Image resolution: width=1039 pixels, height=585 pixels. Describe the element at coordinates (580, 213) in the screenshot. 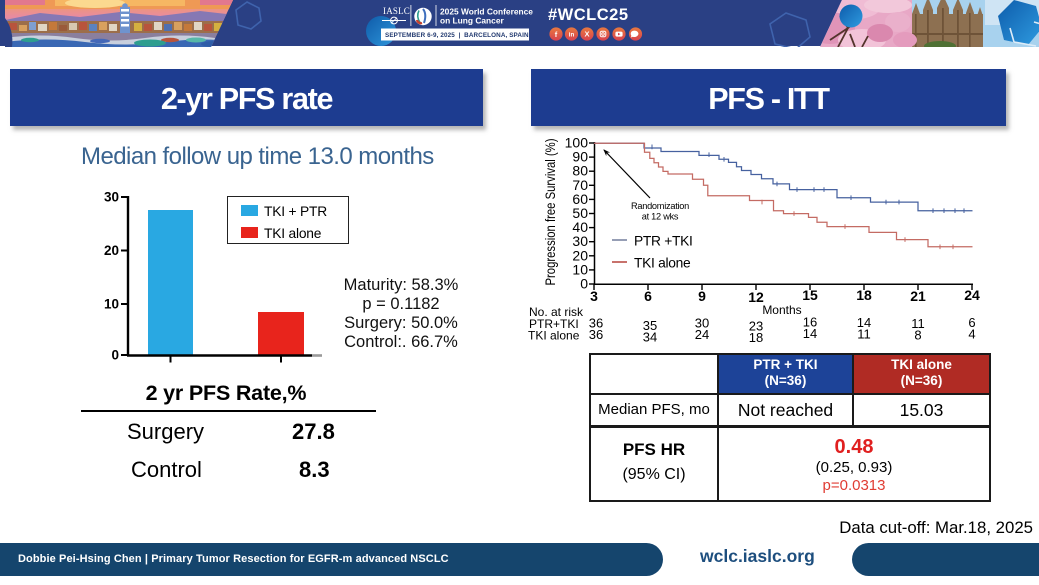

I see `svg-text: 50` at that location.